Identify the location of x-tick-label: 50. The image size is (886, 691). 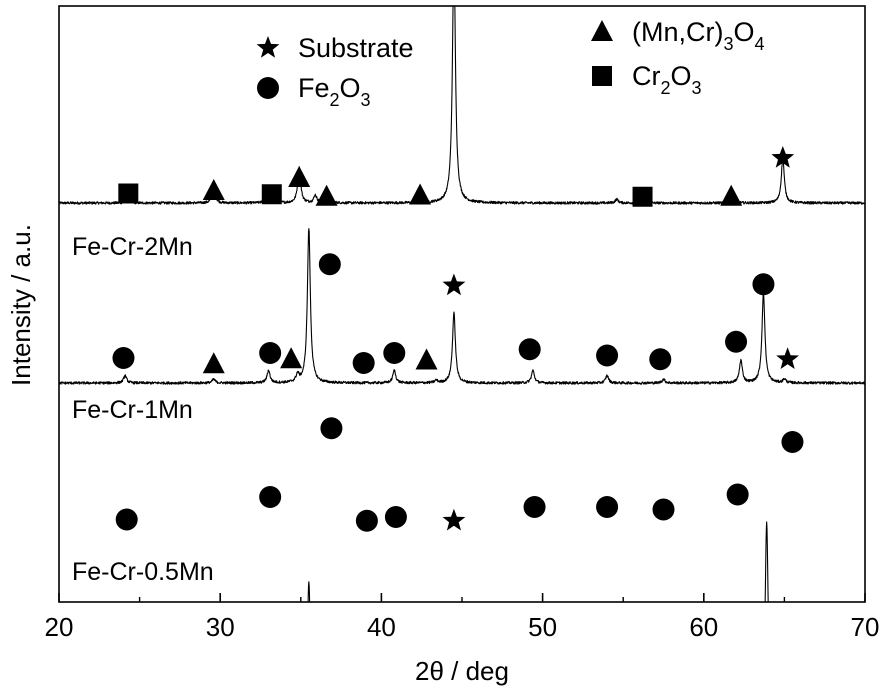
(542, 627).